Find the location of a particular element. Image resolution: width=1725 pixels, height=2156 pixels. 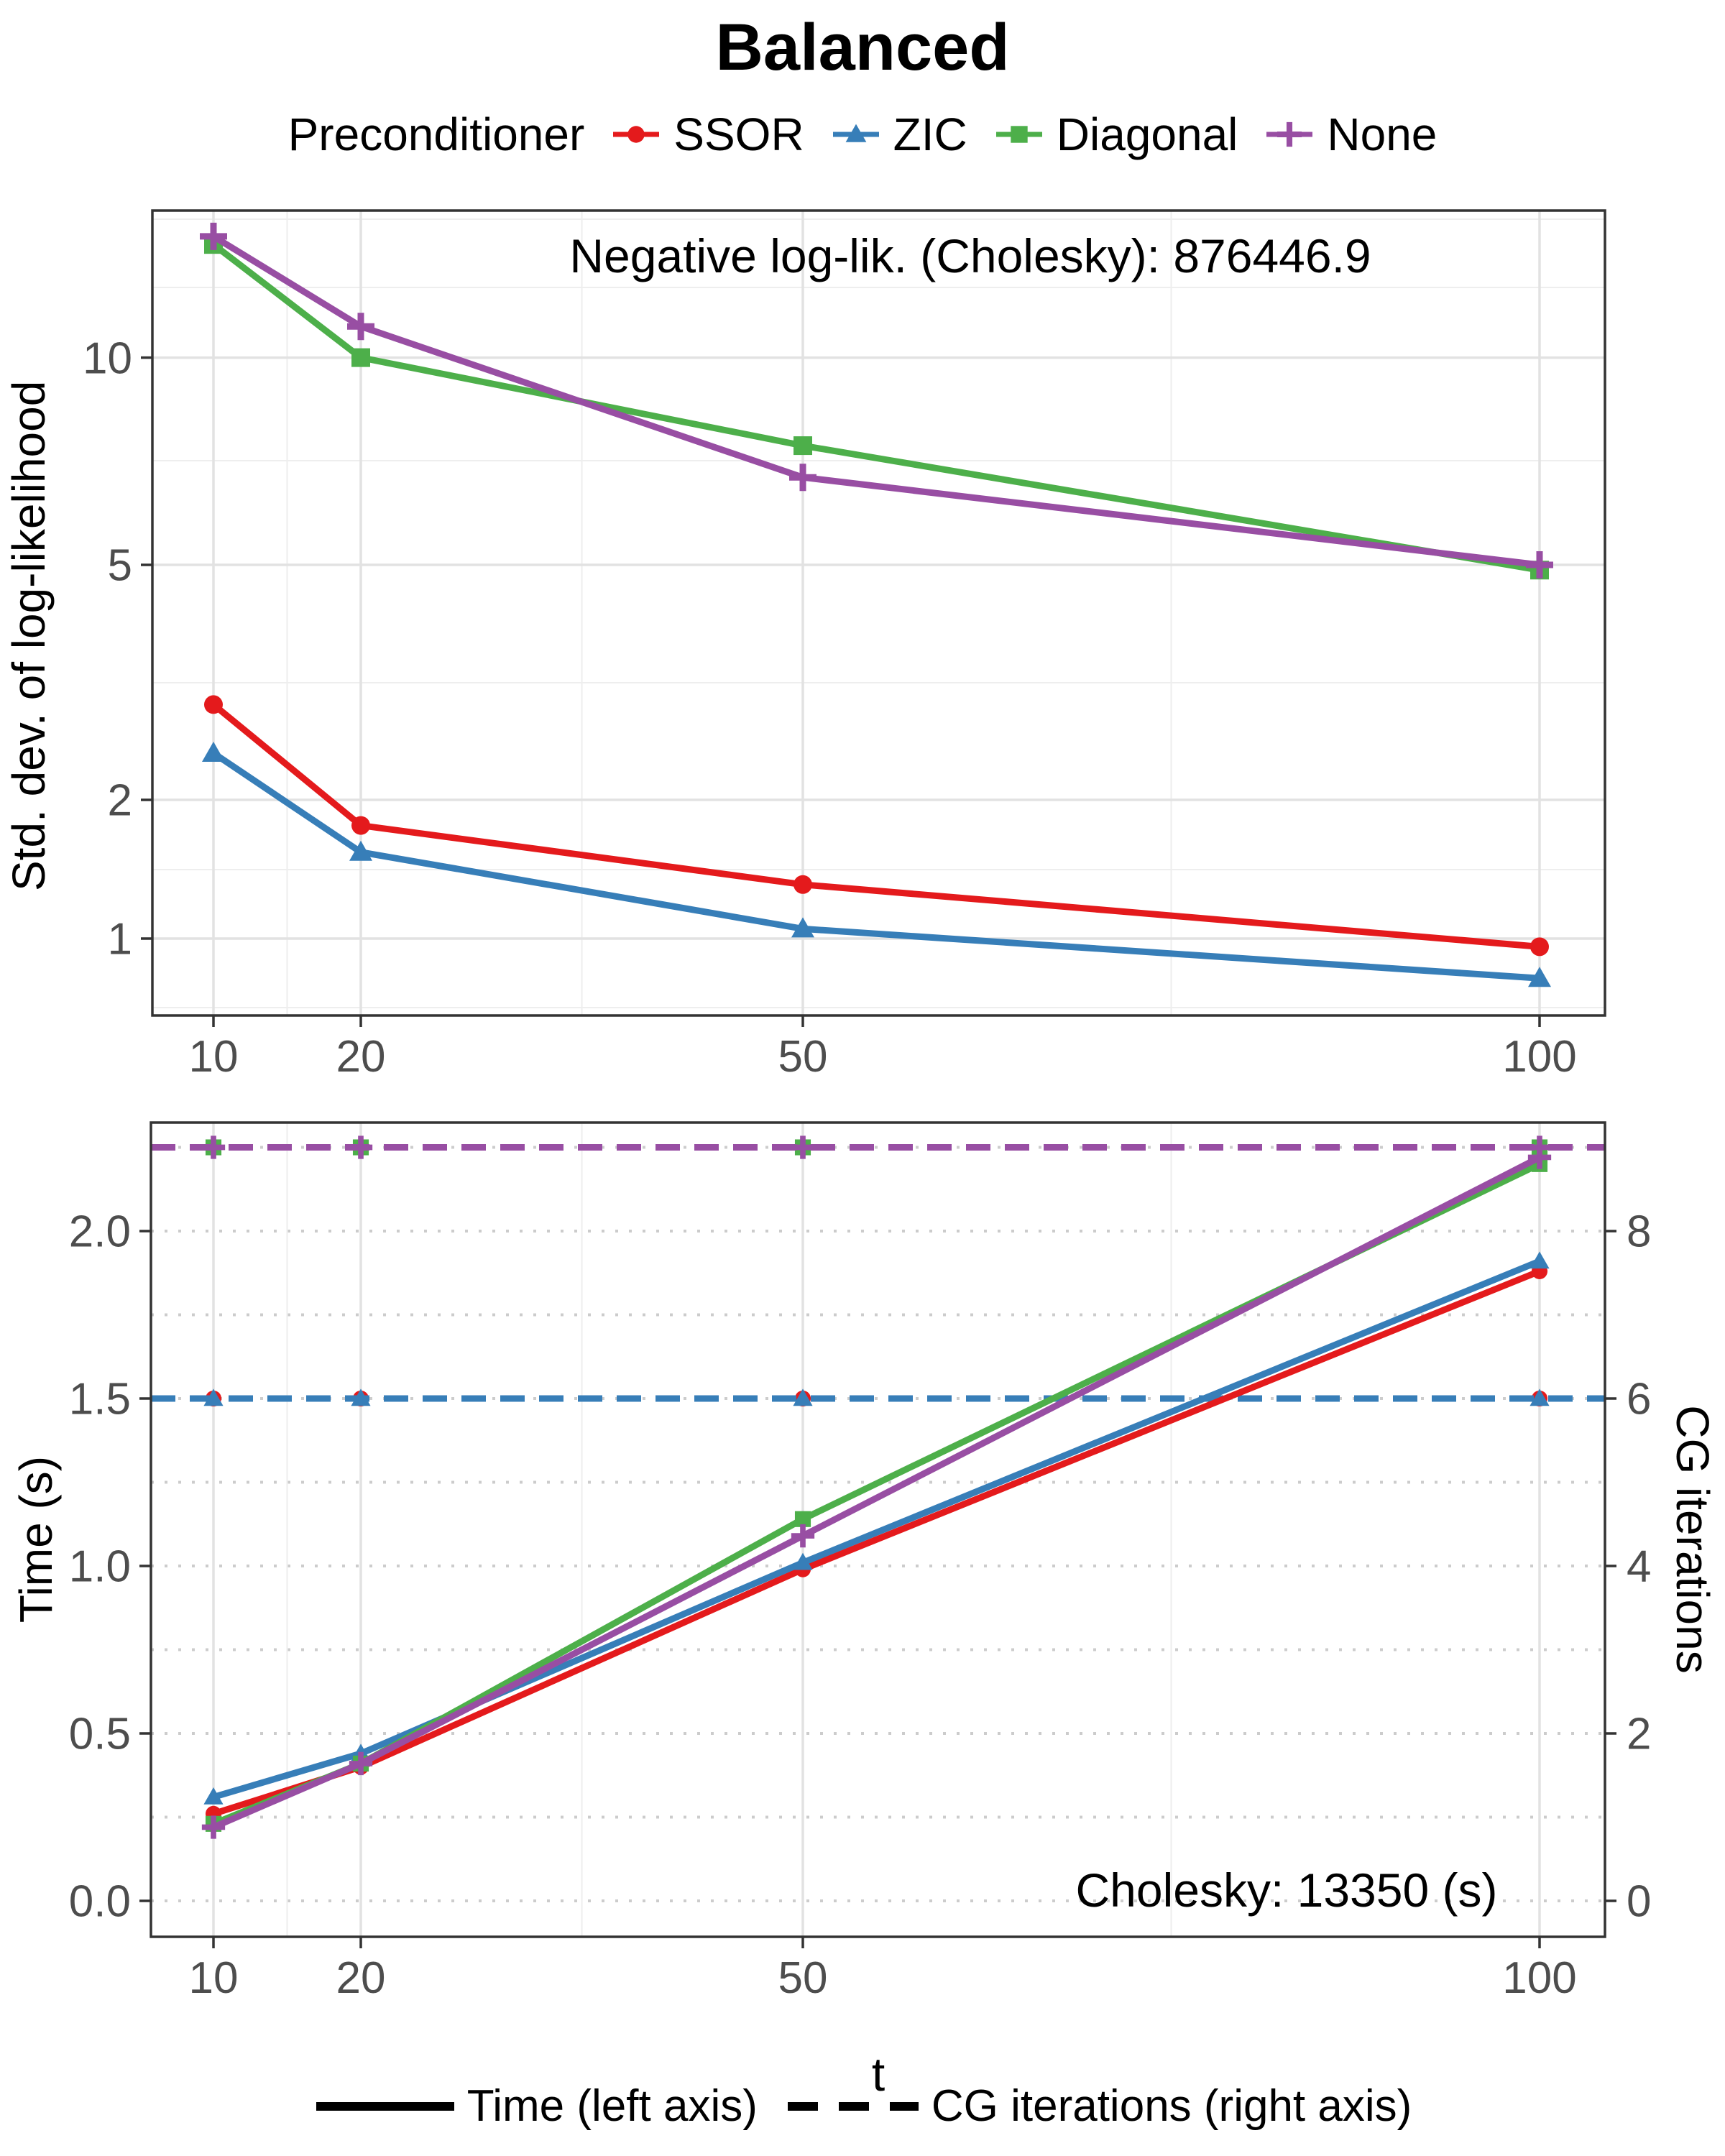

series-ssor-std is located at coordinates (876, 826).